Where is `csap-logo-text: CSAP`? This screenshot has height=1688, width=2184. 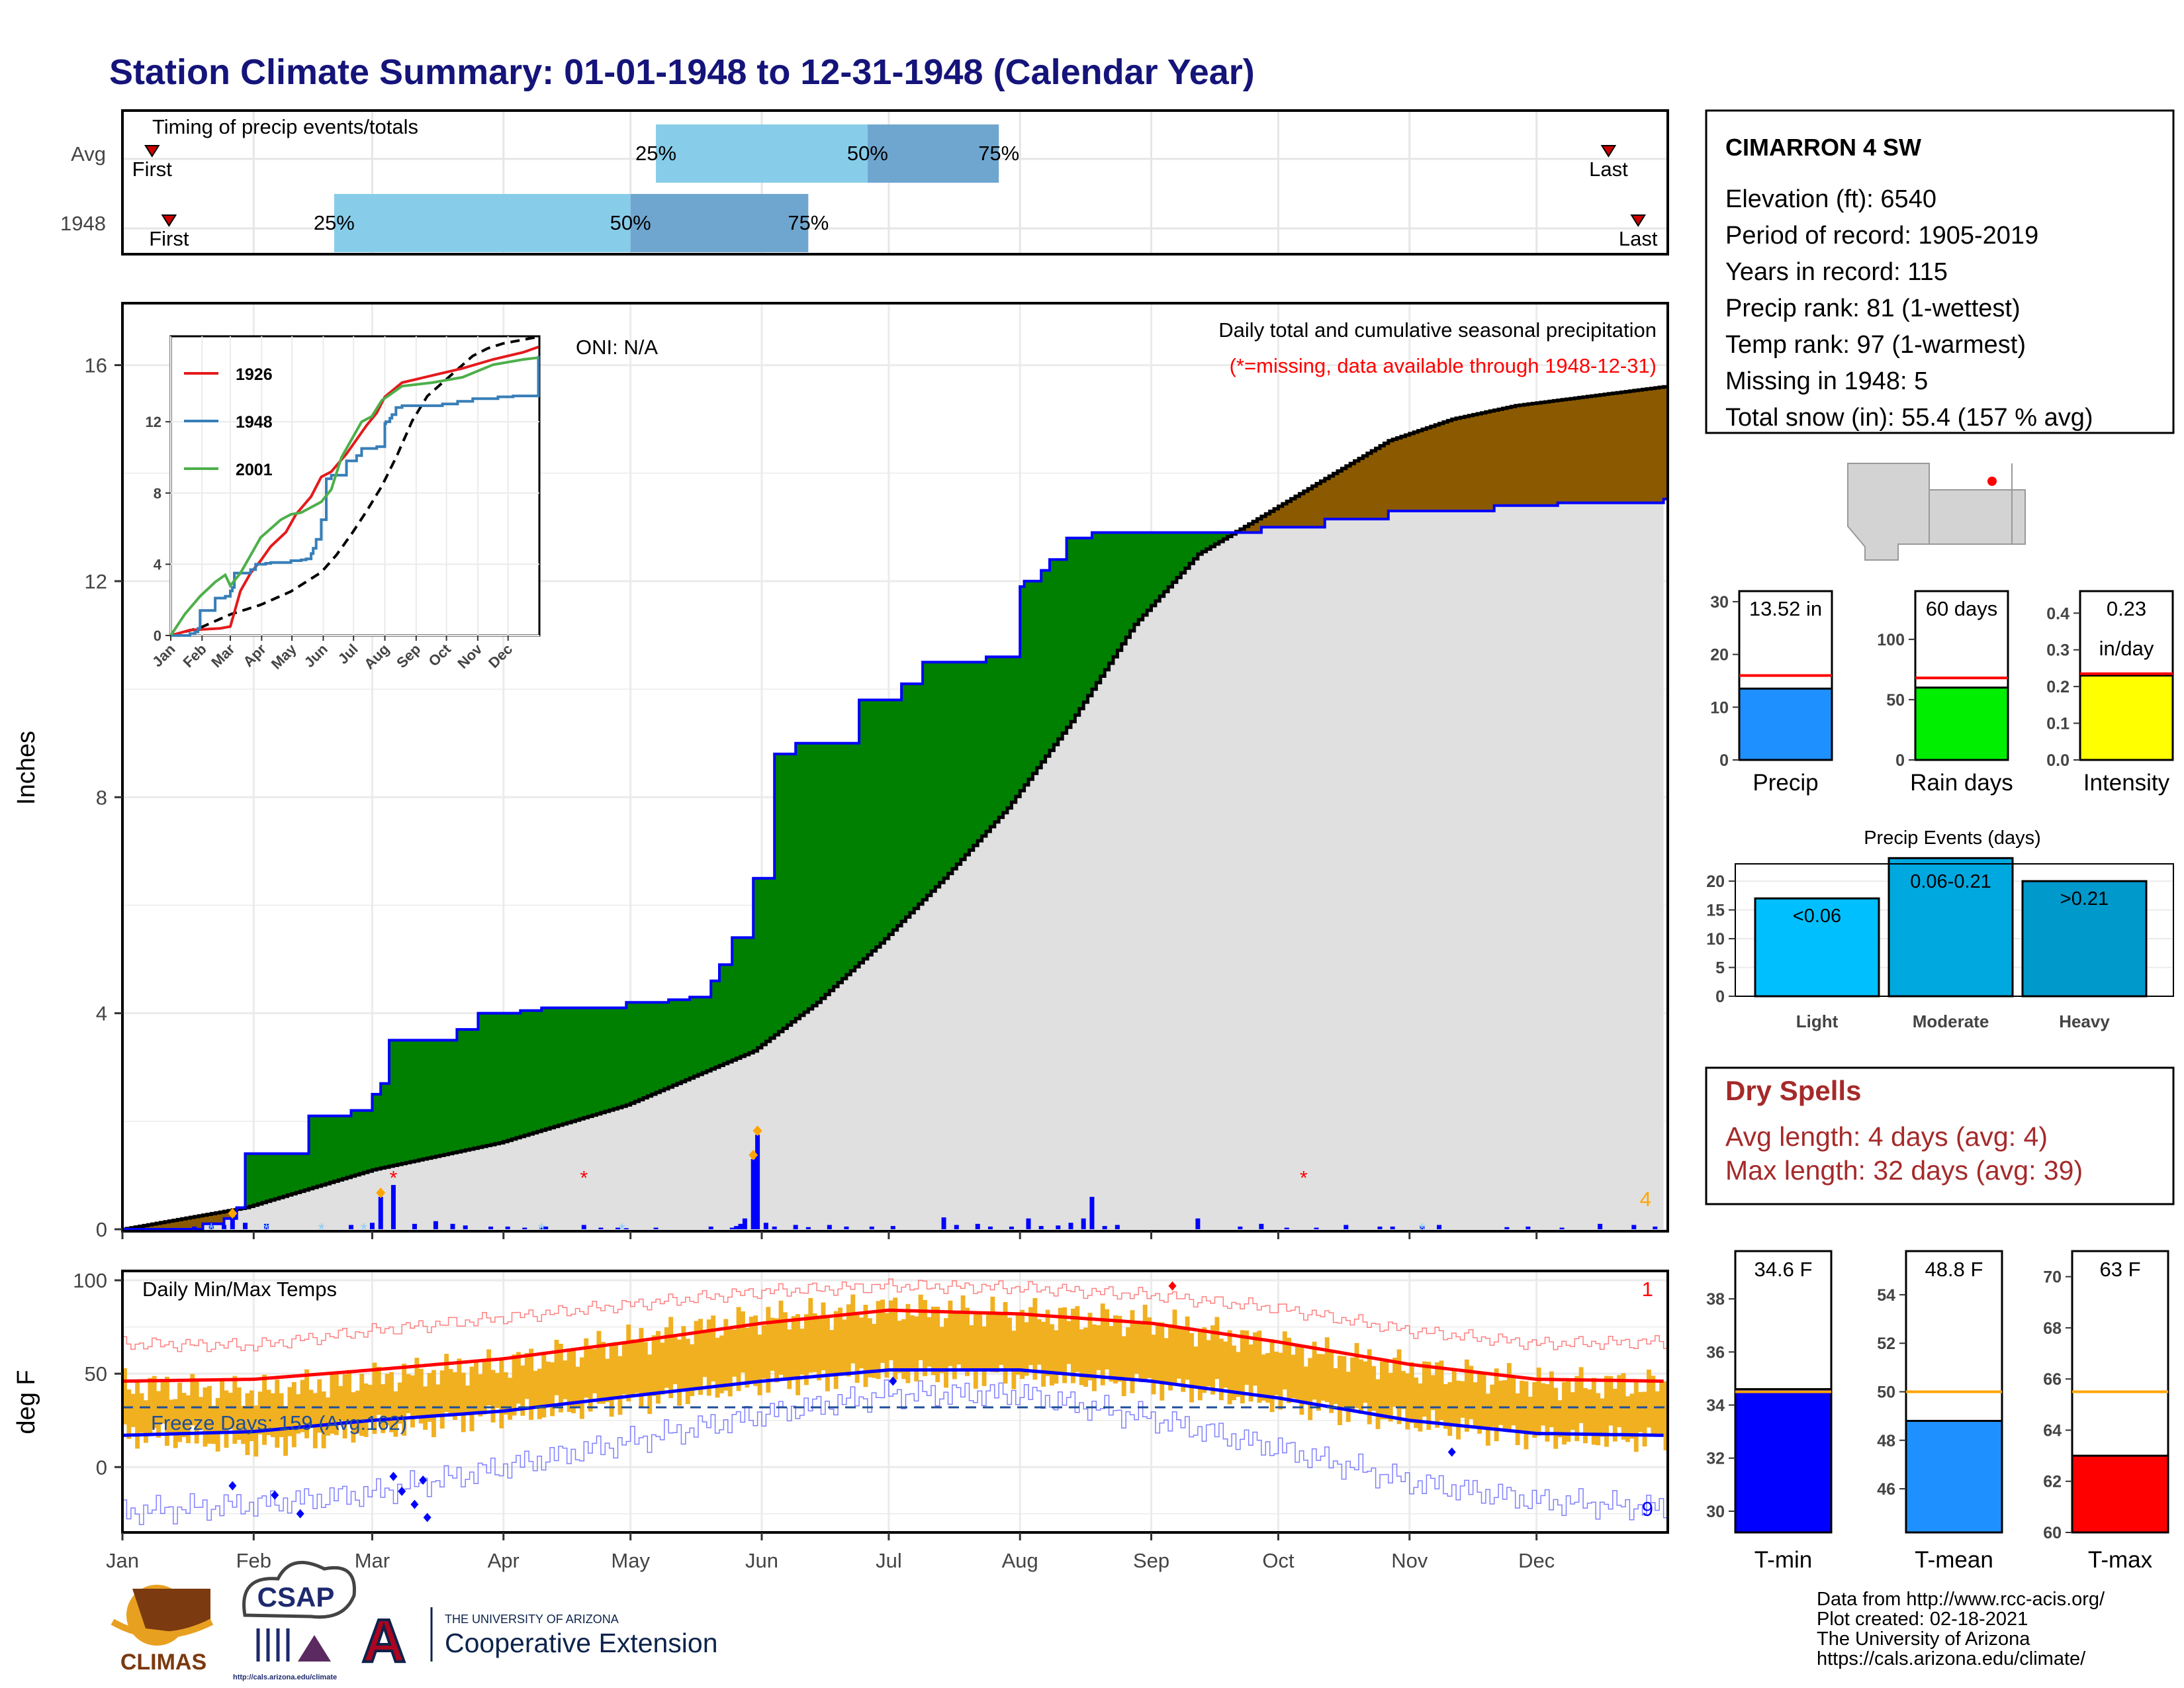
csap-logo-text: CSAP is located at coordinates (296, 1597).